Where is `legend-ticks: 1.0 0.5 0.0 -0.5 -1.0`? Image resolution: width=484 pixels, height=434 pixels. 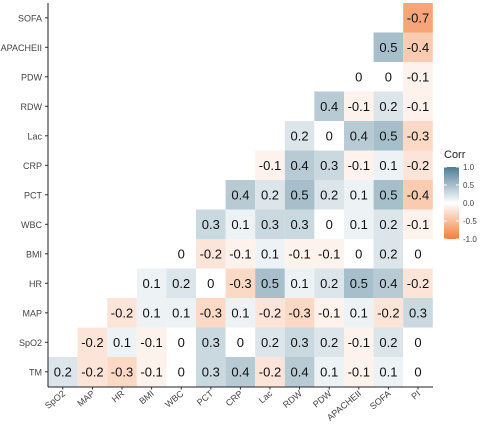 legend-ticks: 1.0 0.5 0.0 -0.5 -1.0 is located at coordinates (460, 203).